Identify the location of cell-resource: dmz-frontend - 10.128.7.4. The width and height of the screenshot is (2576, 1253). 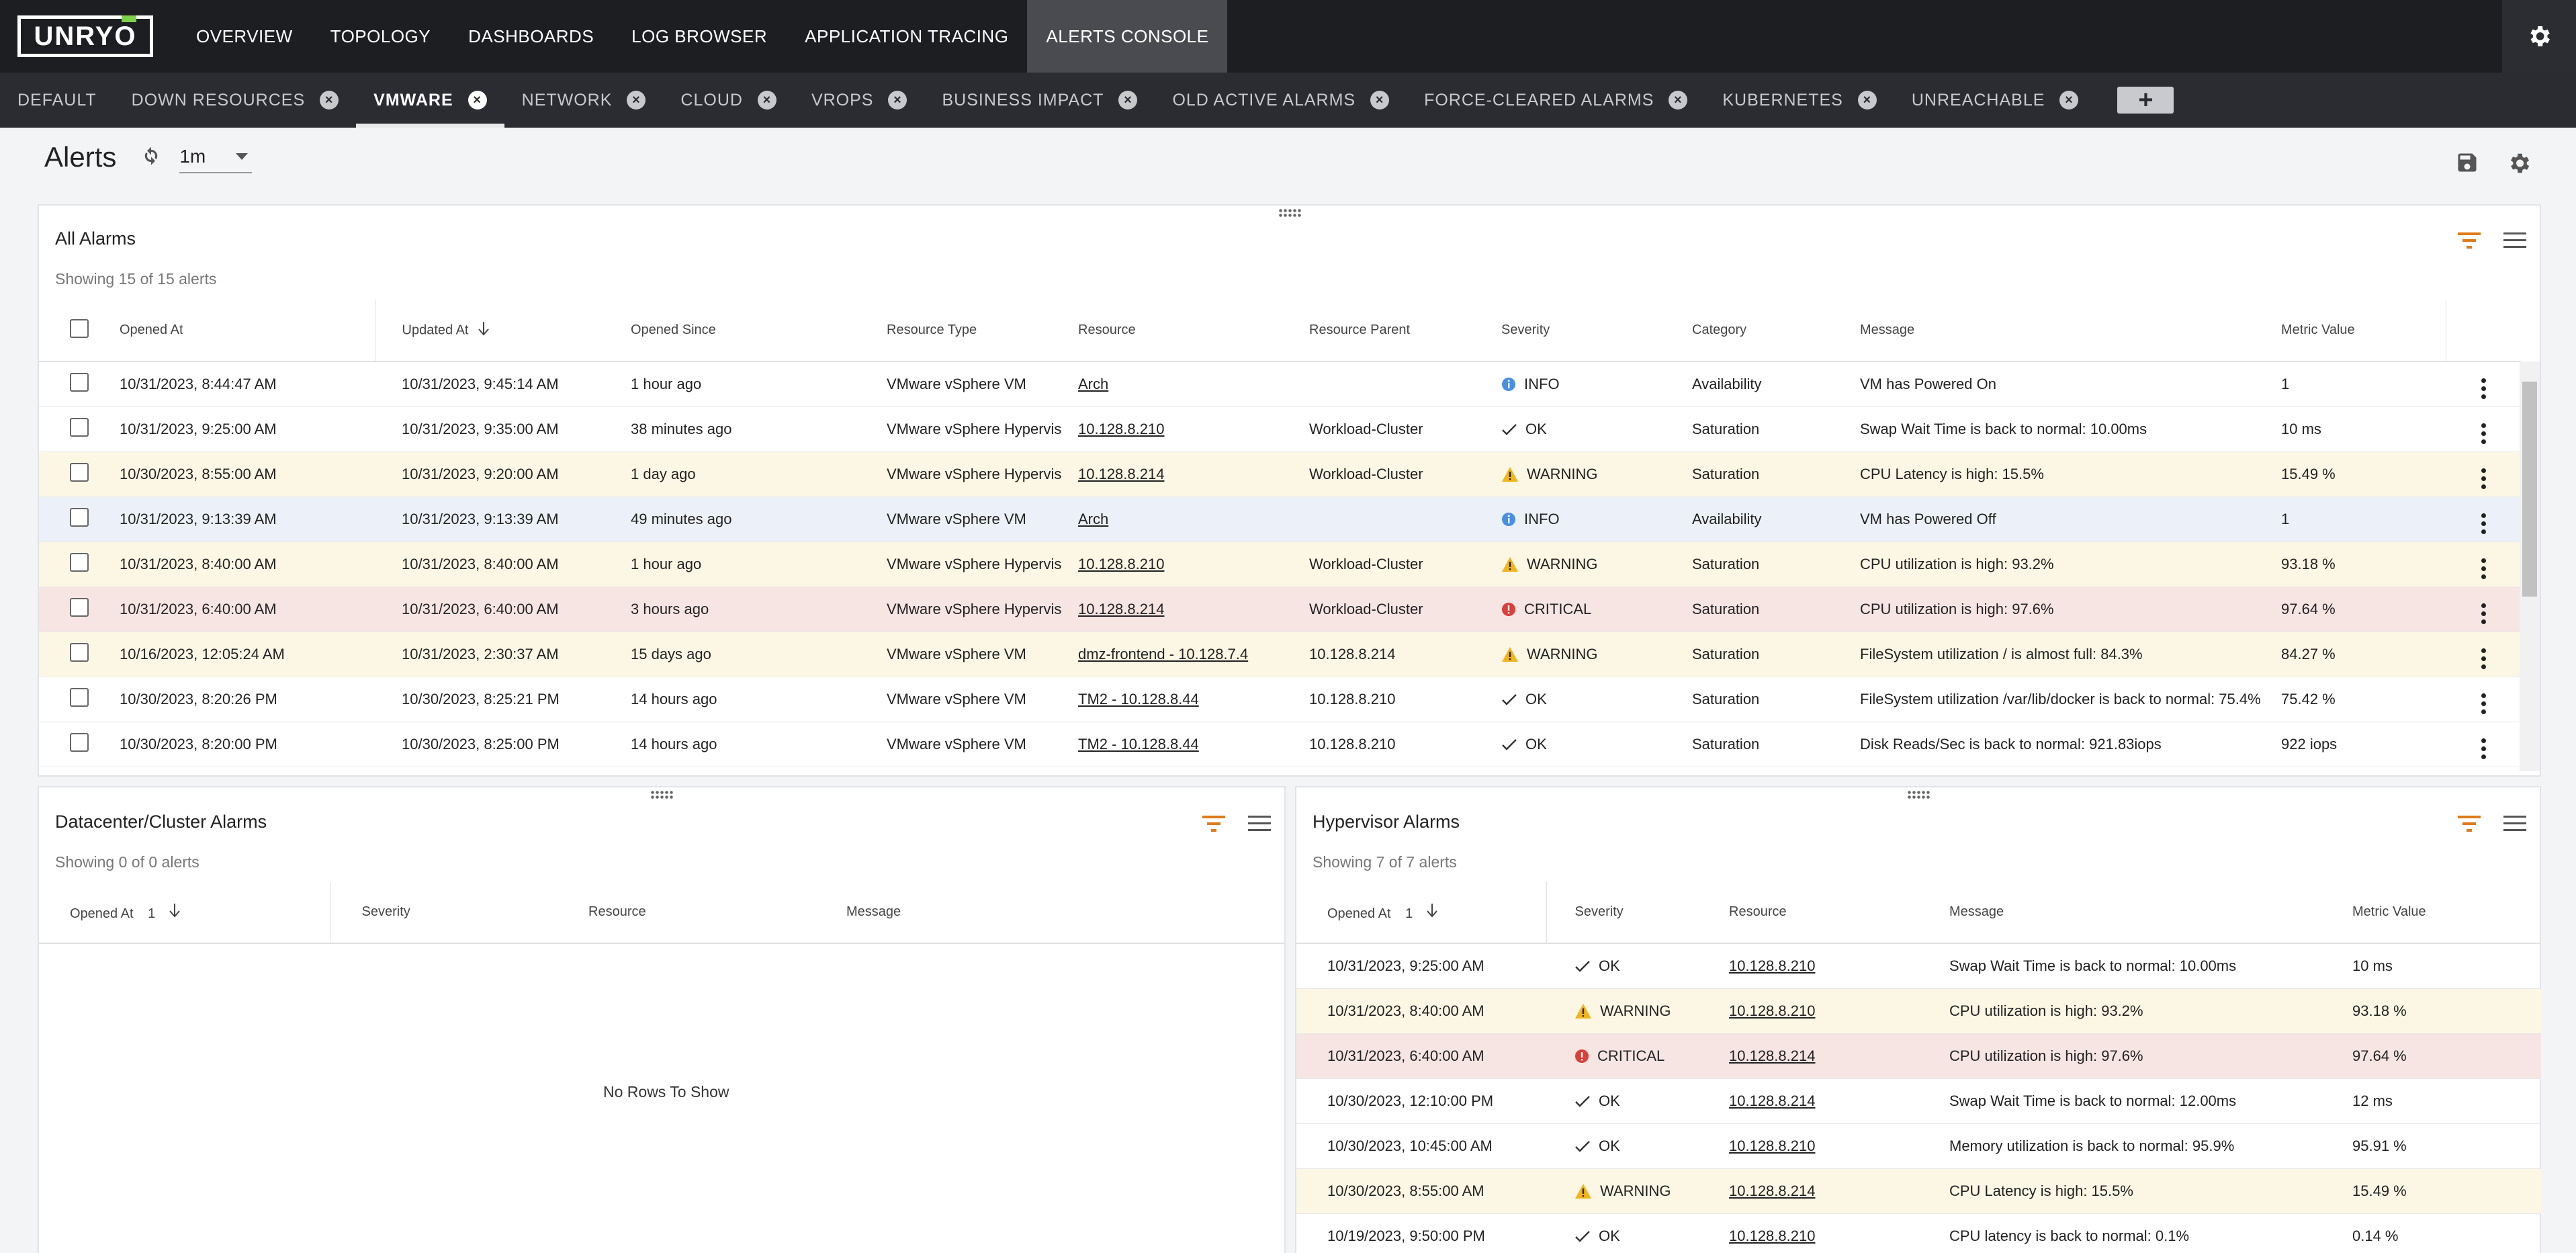
(1194, 654).